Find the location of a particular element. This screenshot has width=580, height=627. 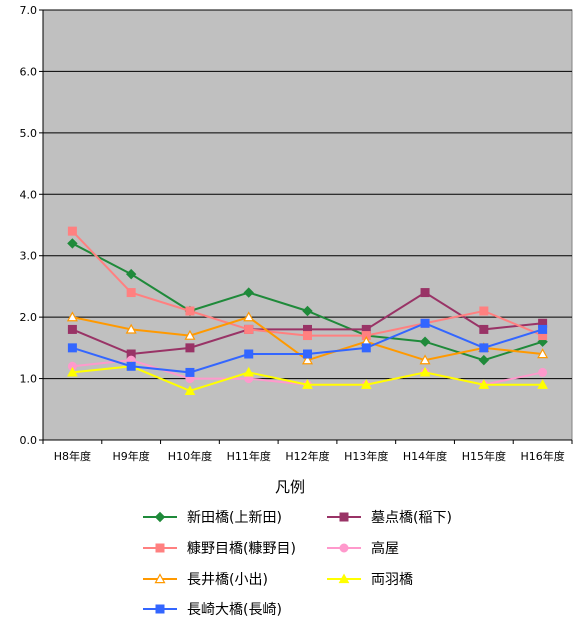

data-point: 墓点橋(稲下) H15年度: 1.8 is located at coordinates (484, 329).